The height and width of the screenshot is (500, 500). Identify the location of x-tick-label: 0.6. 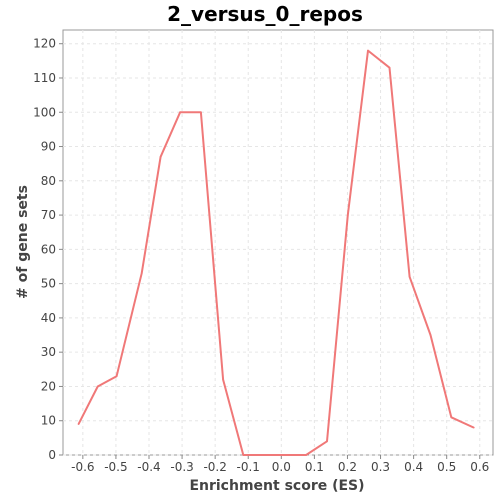
(479, 467).